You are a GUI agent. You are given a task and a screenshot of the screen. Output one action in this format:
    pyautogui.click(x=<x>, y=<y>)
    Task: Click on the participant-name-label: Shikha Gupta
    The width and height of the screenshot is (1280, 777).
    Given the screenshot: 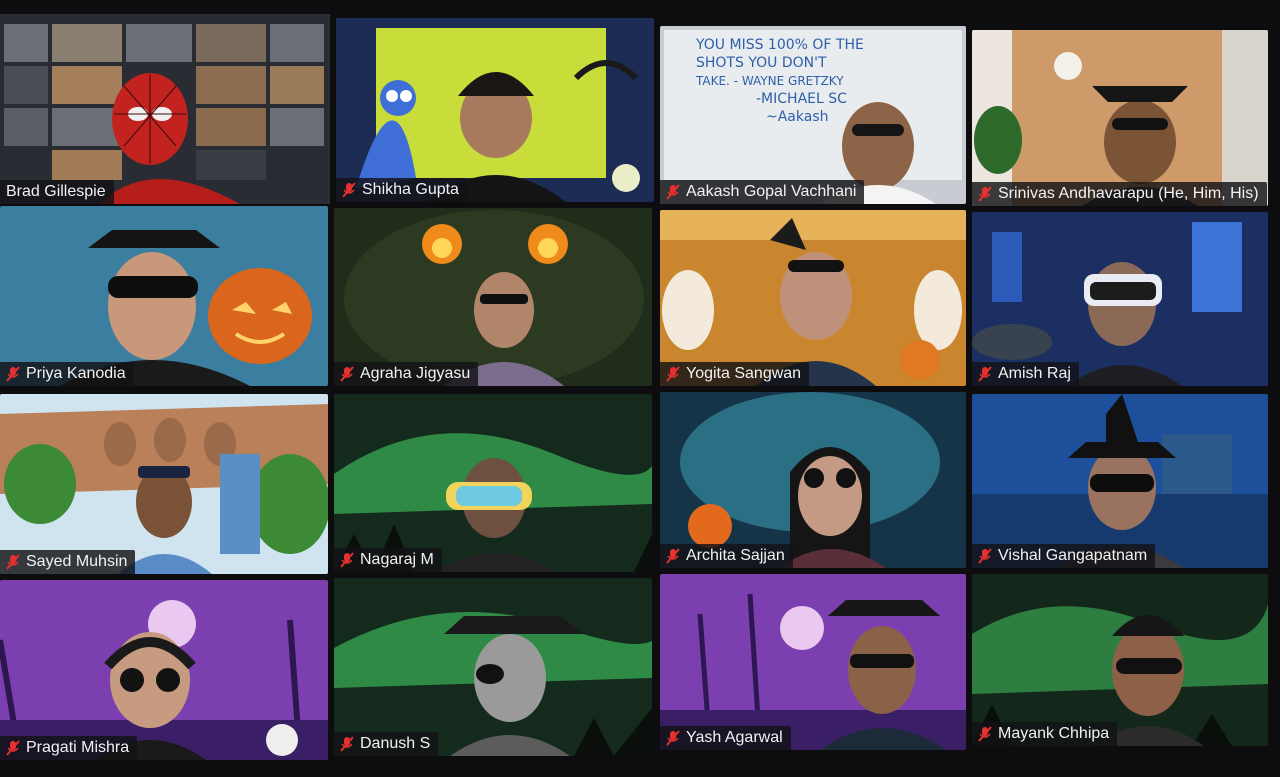 What is the action you would take?
    pyautogui.click(x=401, y=190)
    